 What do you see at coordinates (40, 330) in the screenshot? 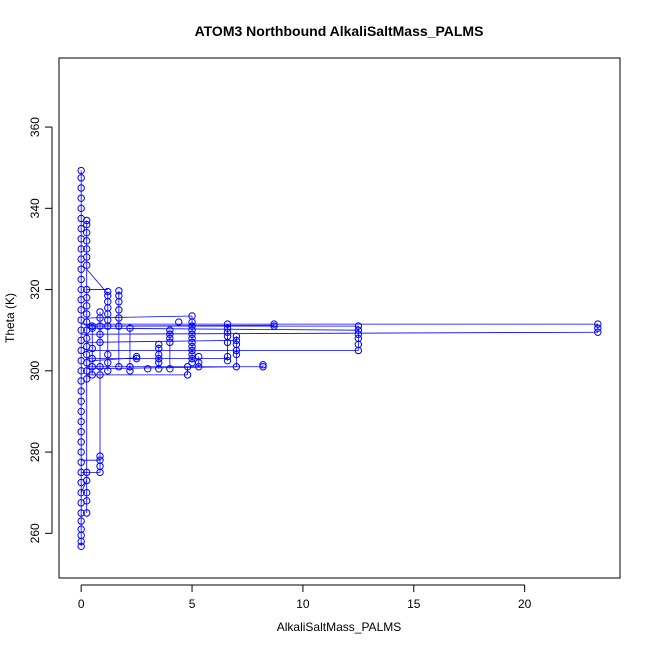
I see `y-axis: 260 280 300 320 340 360` at bounding box center [40, 330].